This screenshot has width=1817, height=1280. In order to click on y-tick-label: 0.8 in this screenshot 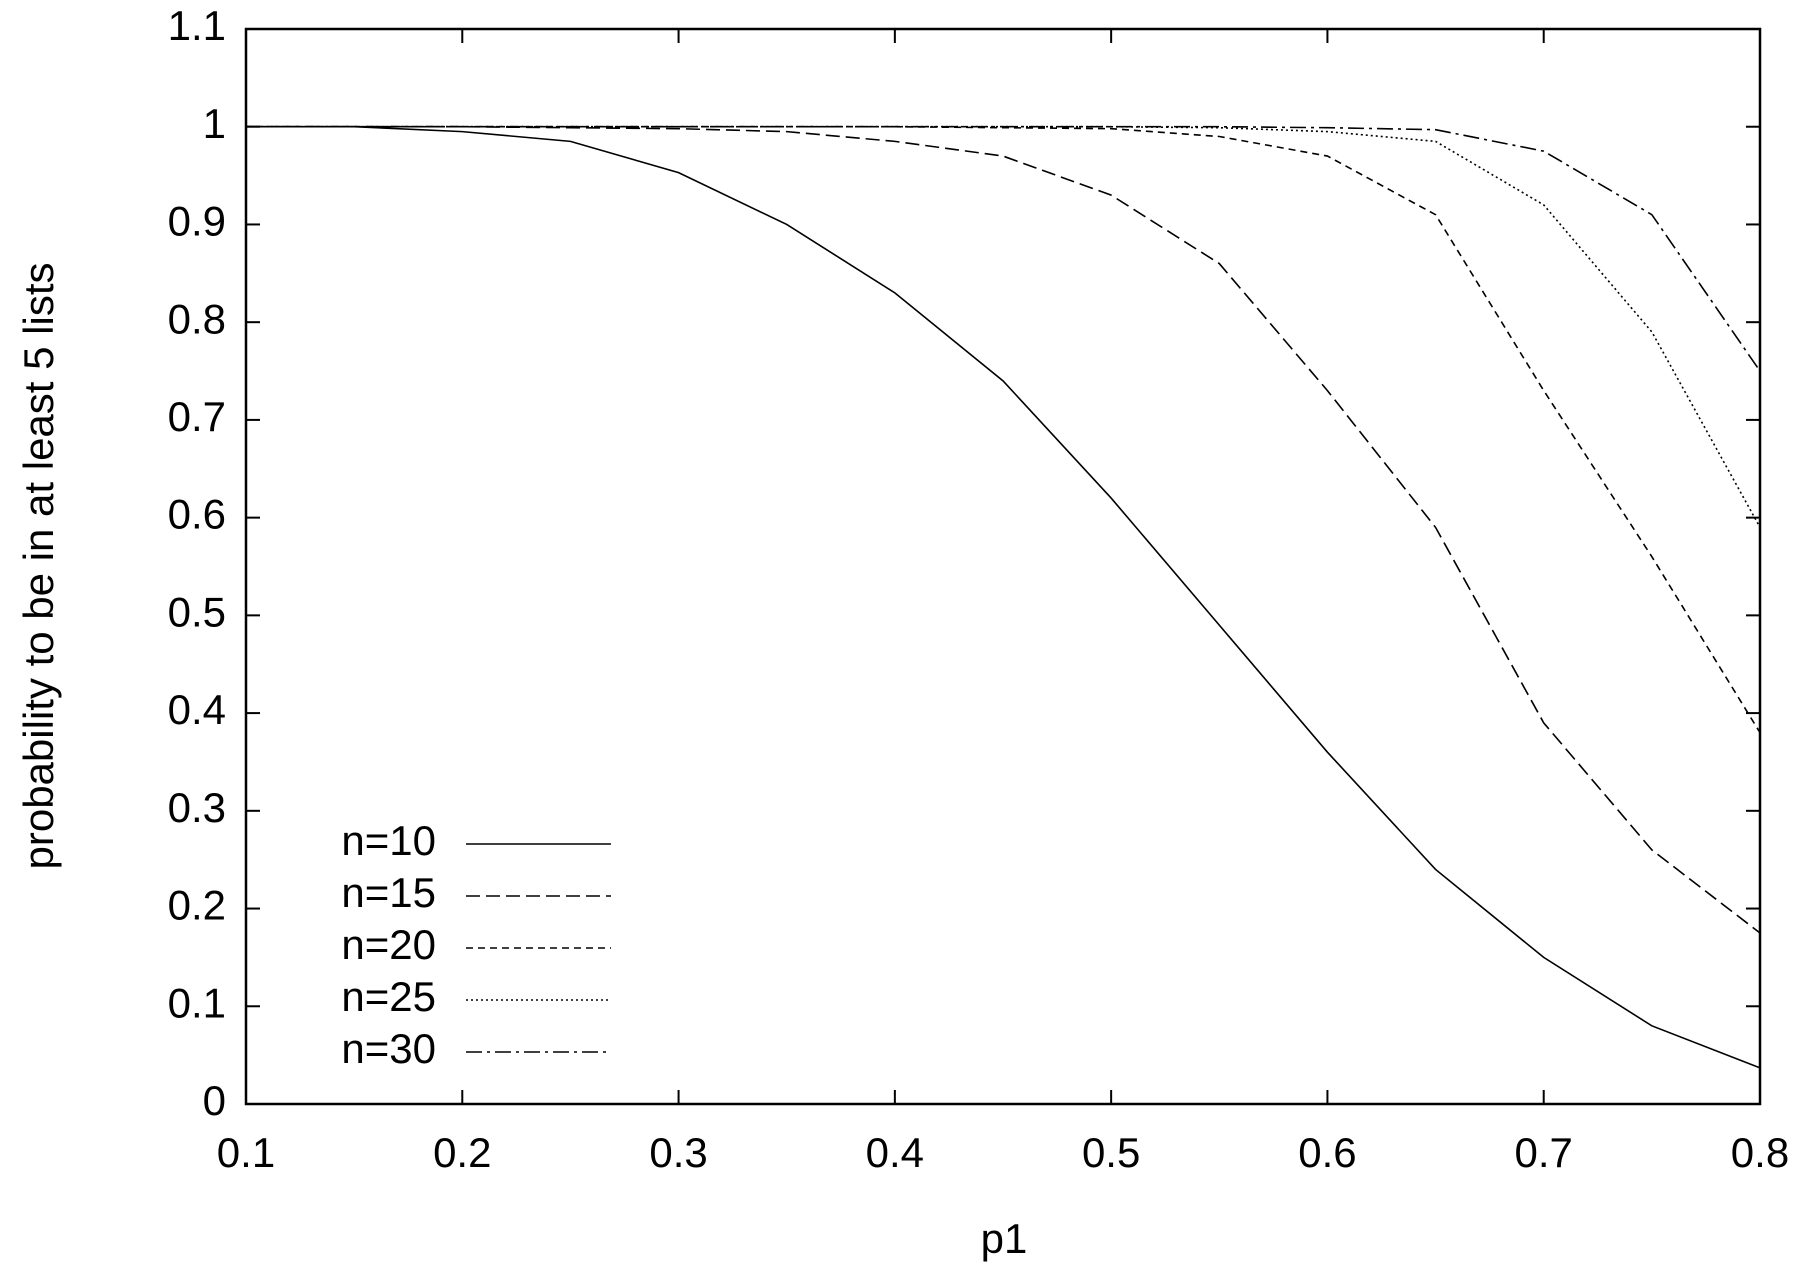, I will do `click(197, 318)`.